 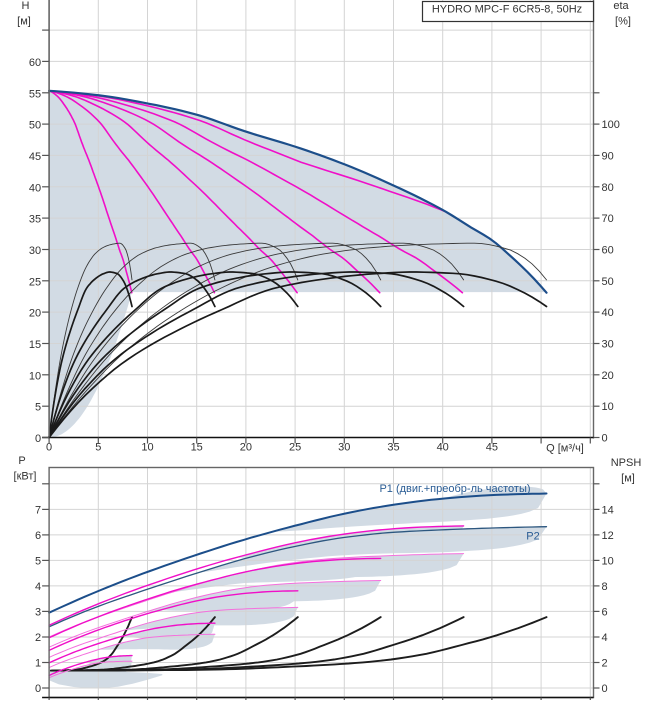 I want to click on svg-text: 1, so click(x=38, y=663).